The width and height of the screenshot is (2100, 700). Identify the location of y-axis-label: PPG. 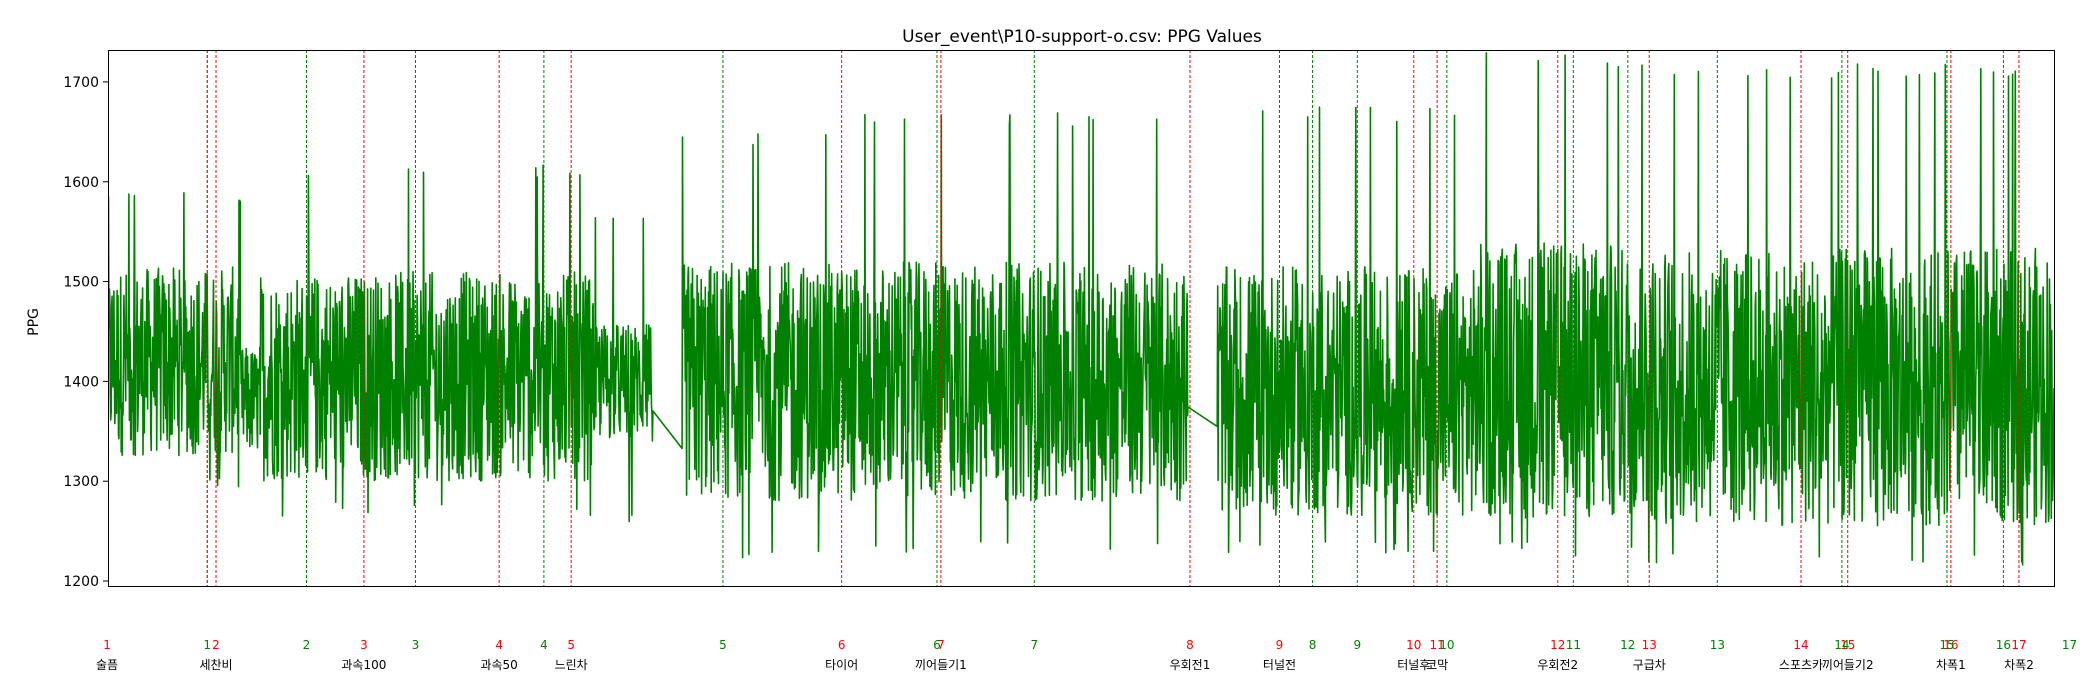
(34, 322).